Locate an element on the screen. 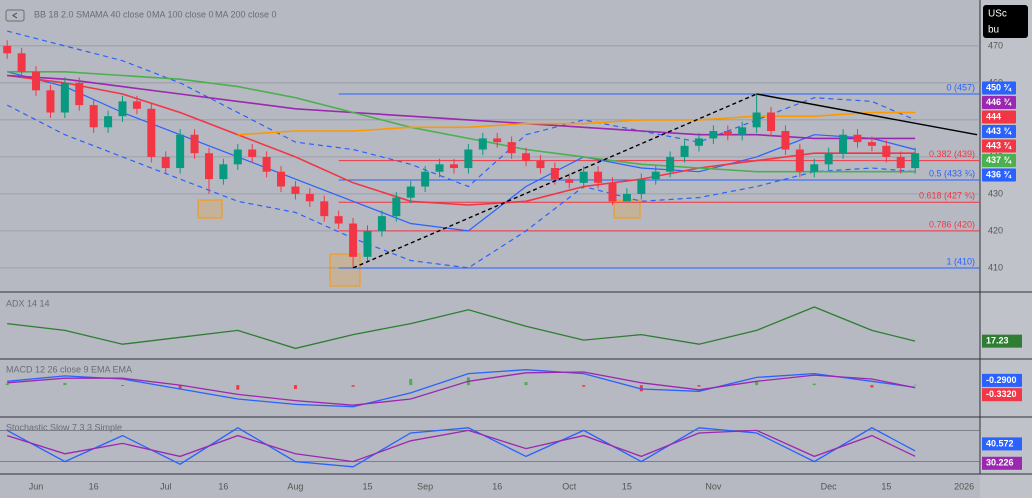 Image resolution: width=1032 pixels, height=498 pixels. price-axis-strip is located at coordinates (1006, 249).